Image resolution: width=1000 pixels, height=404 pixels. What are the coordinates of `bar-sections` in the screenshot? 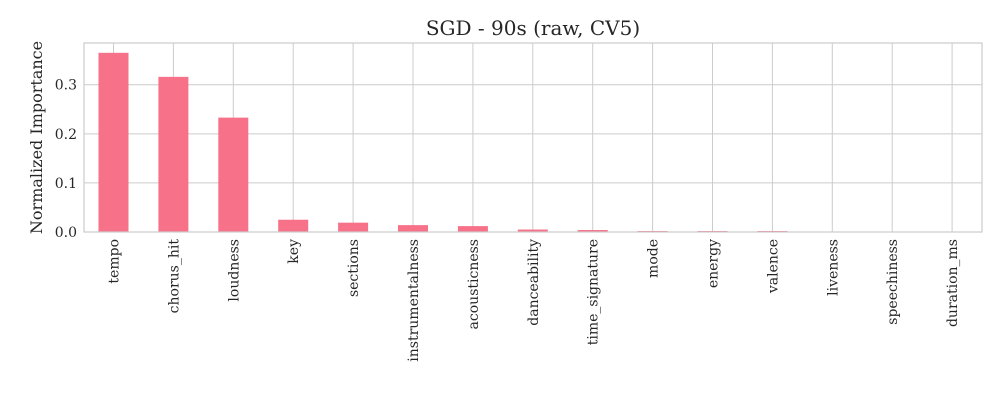 It's located at (353, 227).